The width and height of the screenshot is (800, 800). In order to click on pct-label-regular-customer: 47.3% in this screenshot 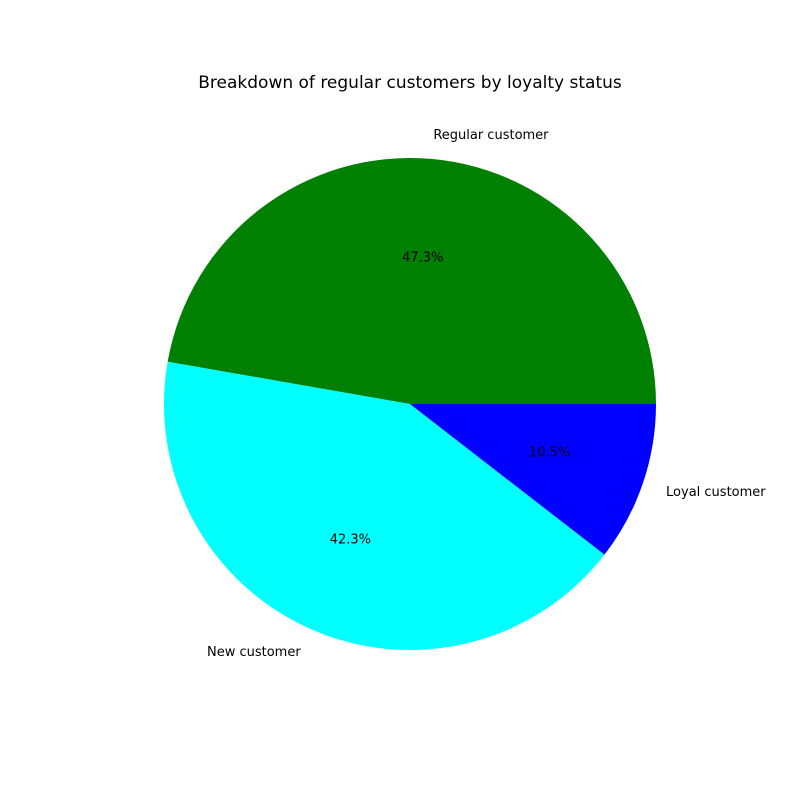, I will do `click(422, 257)`.